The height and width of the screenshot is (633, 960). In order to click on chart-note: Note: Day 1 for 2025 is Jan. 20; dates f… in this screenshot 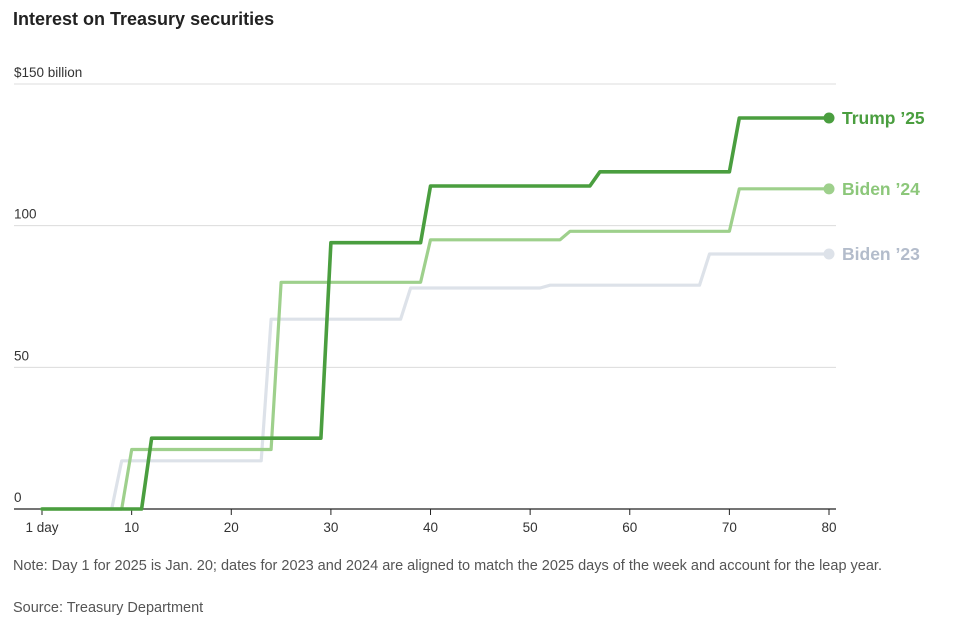, I will do `click(447, 566)`.